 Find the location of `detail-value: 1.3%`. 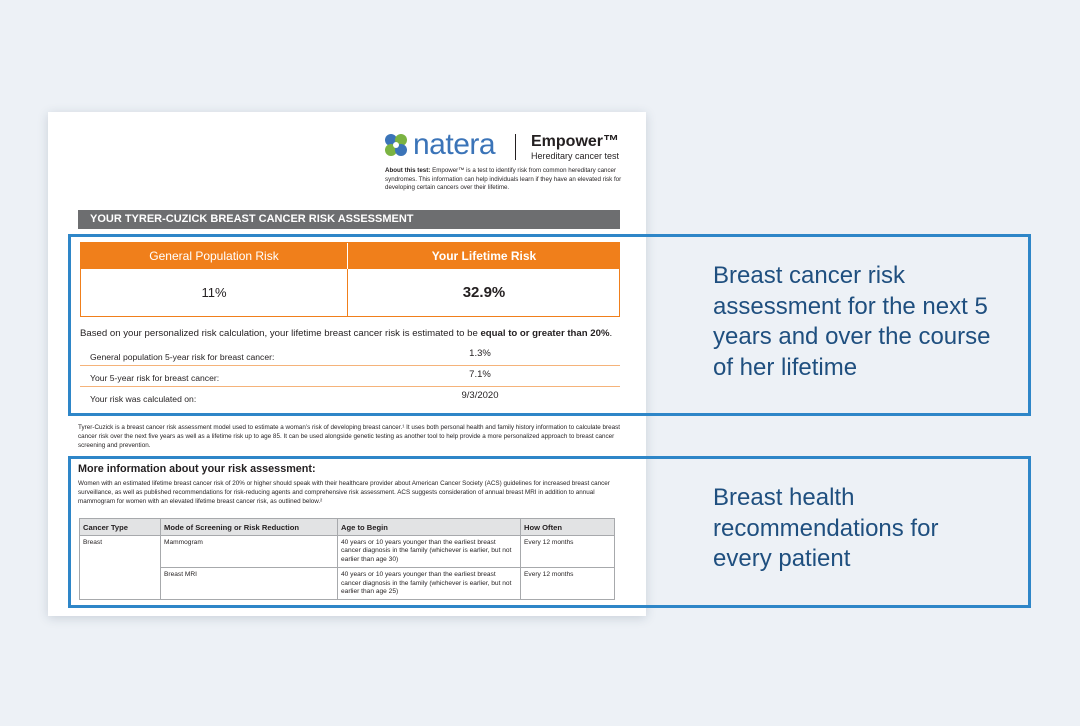

detail-value: 1.3% is located at coordinates (480, 353).